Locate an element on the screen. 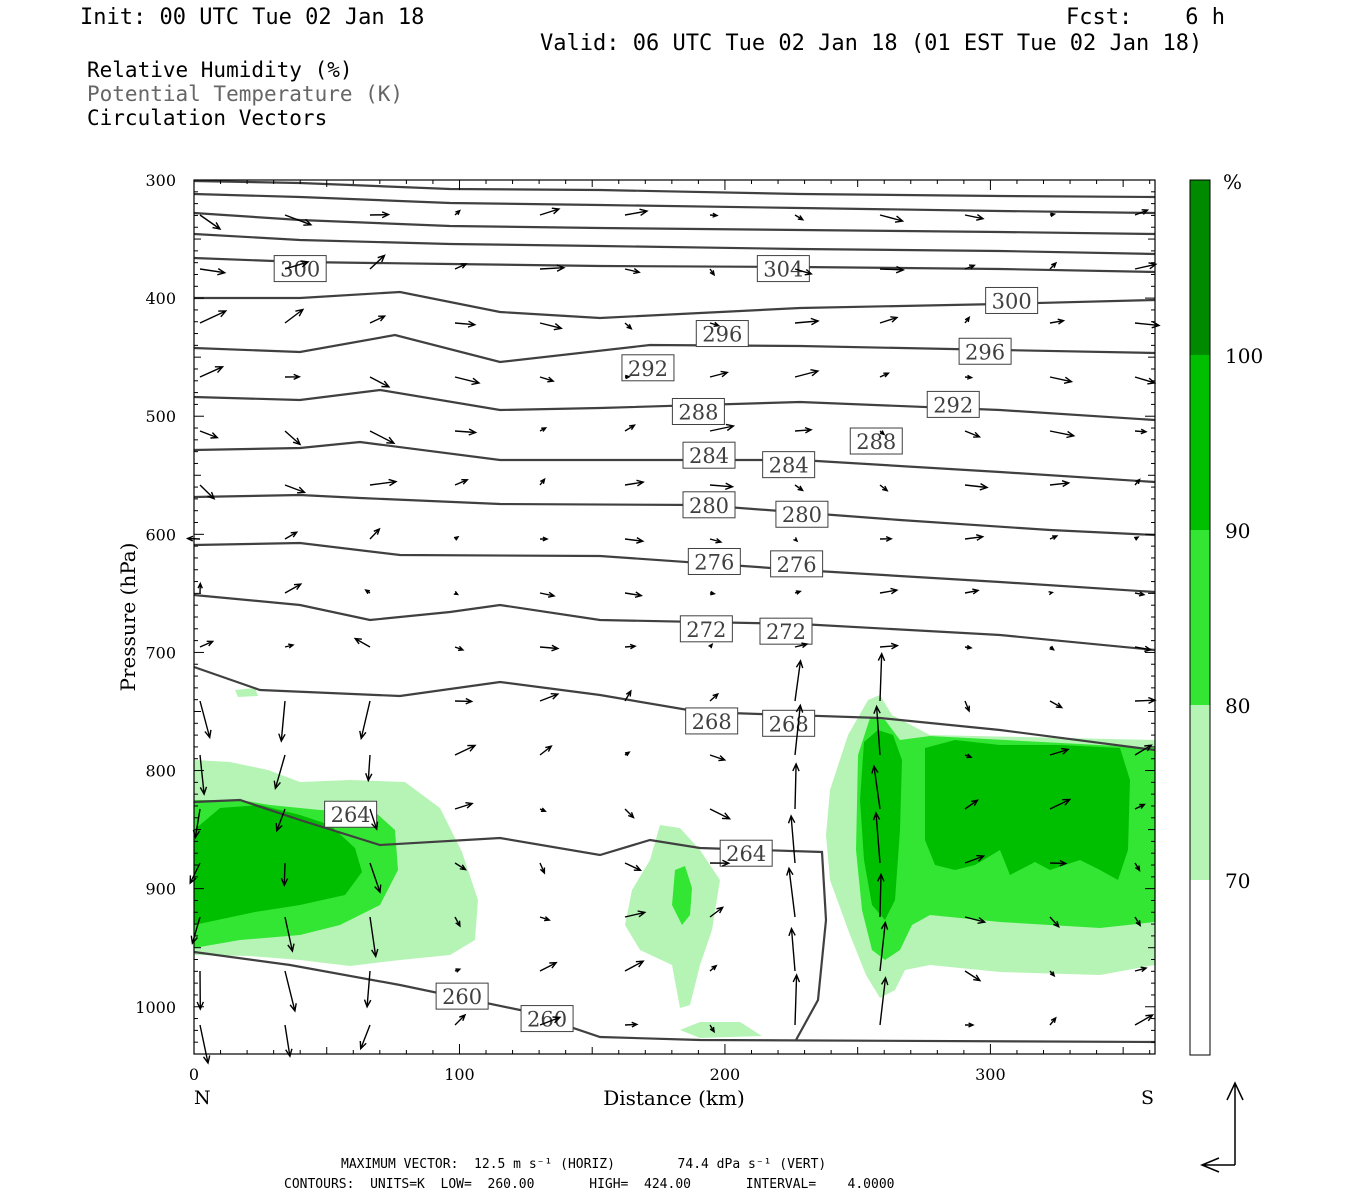 The height and width of the screenshot is (1200, 1350). theta-label: 284 is located at coordinates (709, 455).